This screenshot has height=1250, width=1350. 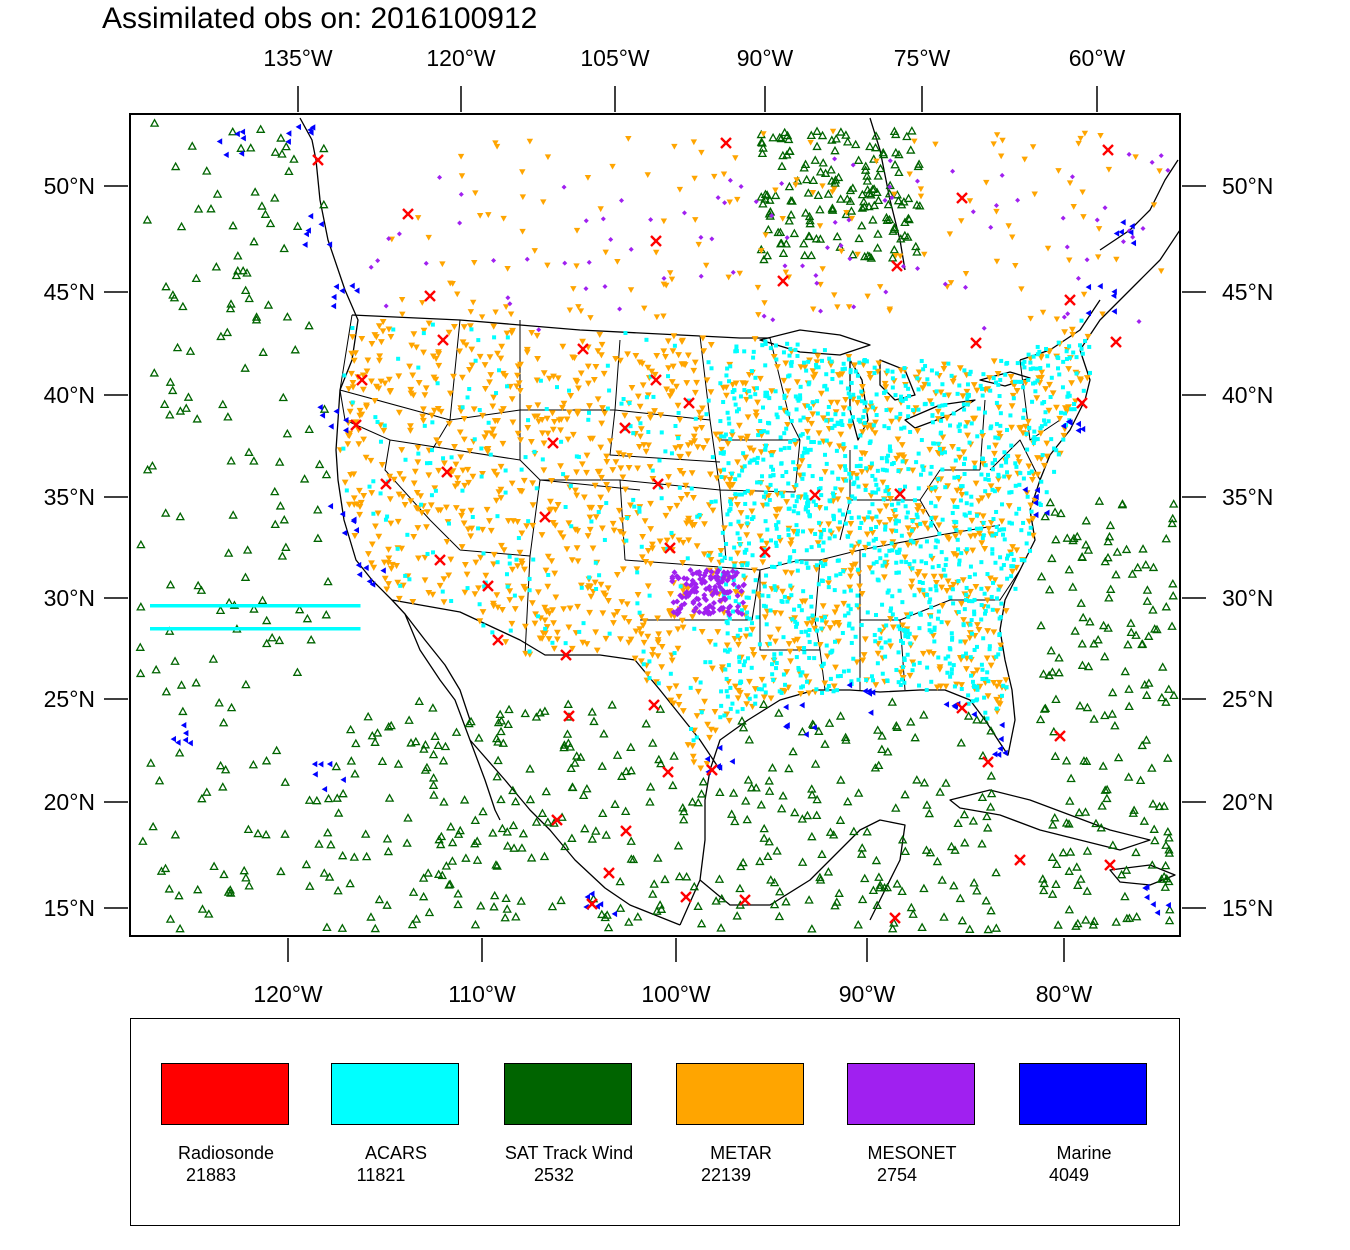 I want to click on right-lat-label: 15°N, so click(x=1247, y=908).